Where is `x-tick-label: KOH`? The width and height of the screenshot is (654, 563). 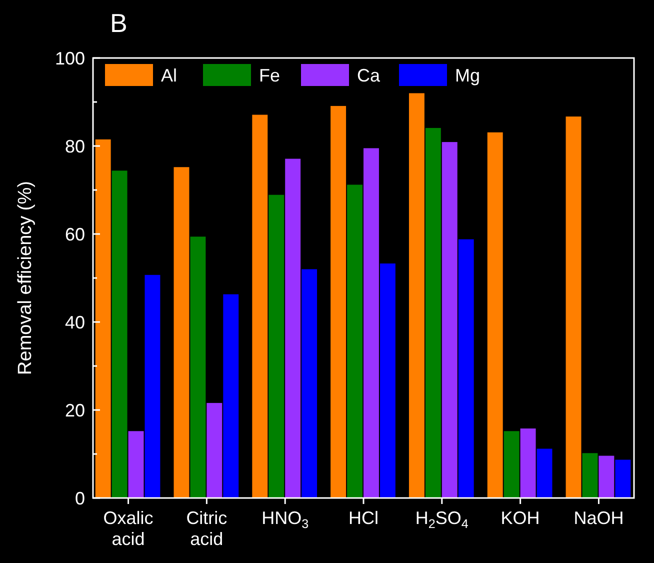
x-tick-label: KOH is located at coordinates (520, 518).